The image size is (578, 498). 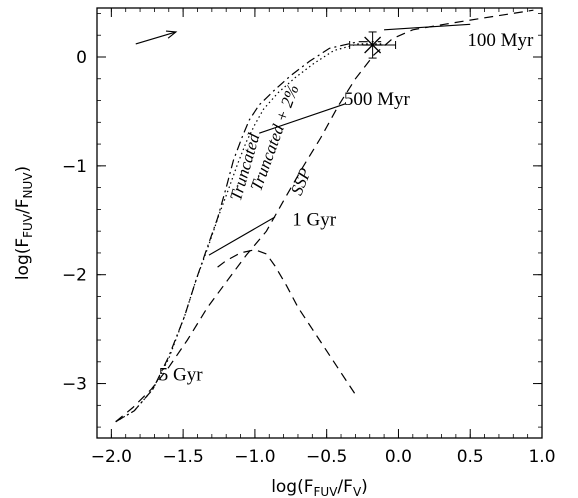 What do you see at coordinates (266, 44) in the screenshot?
I see `data-point-layer` at bounding box center [266, 44].